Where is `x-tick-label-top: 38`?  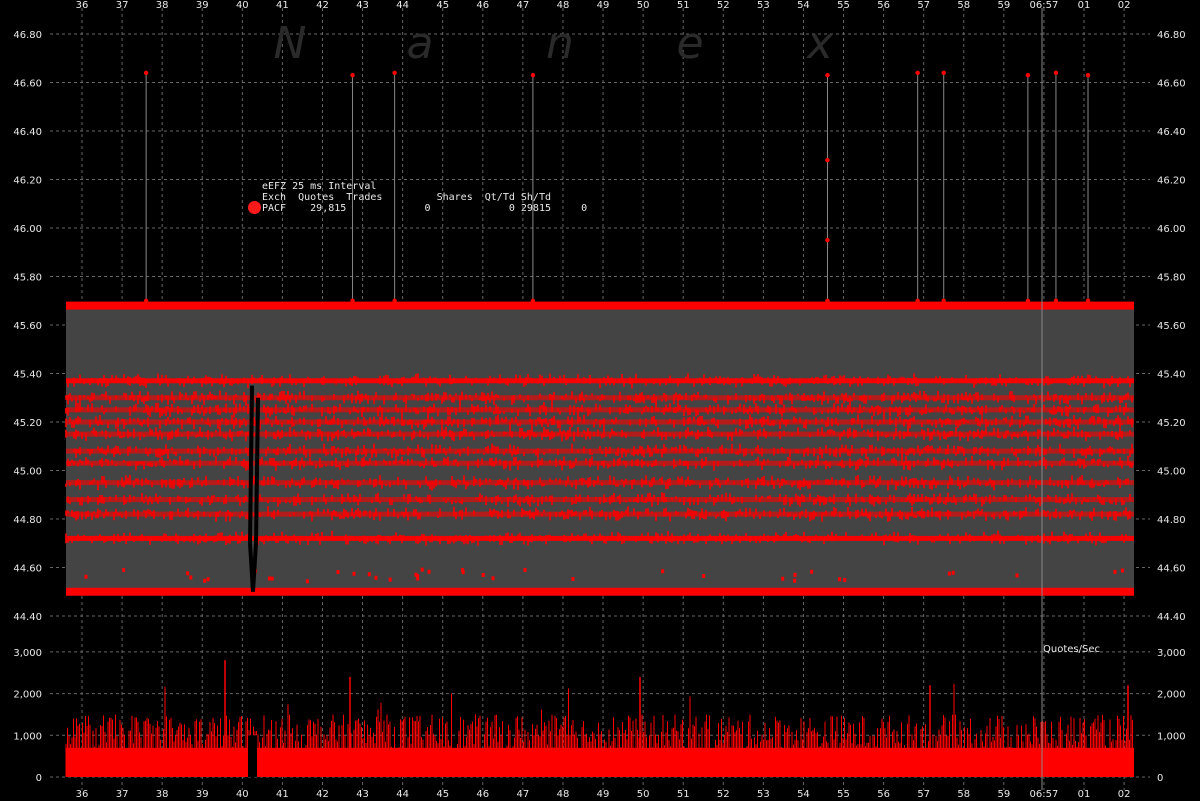
x-tick-label-top: 38 is located at coordinates (162, 5).